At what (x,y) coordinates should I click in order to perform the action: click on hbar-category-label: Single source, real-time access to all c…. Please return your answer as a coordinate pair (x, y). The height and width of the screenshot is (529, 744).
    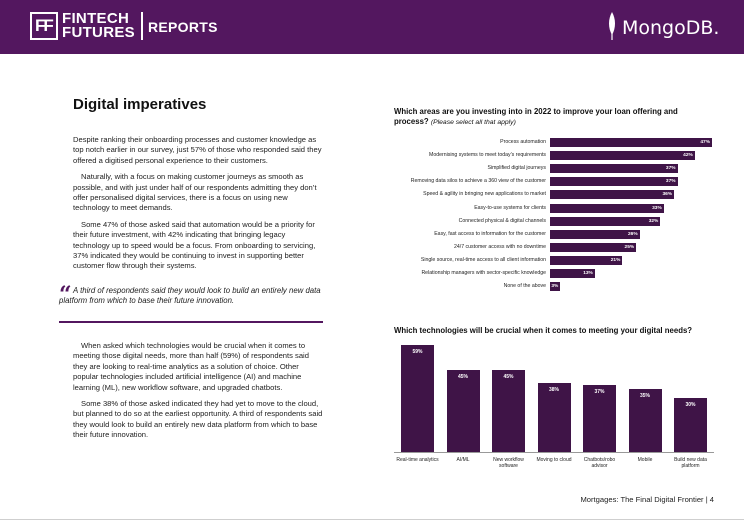
    Looking at the image, I should click on (483, 259).